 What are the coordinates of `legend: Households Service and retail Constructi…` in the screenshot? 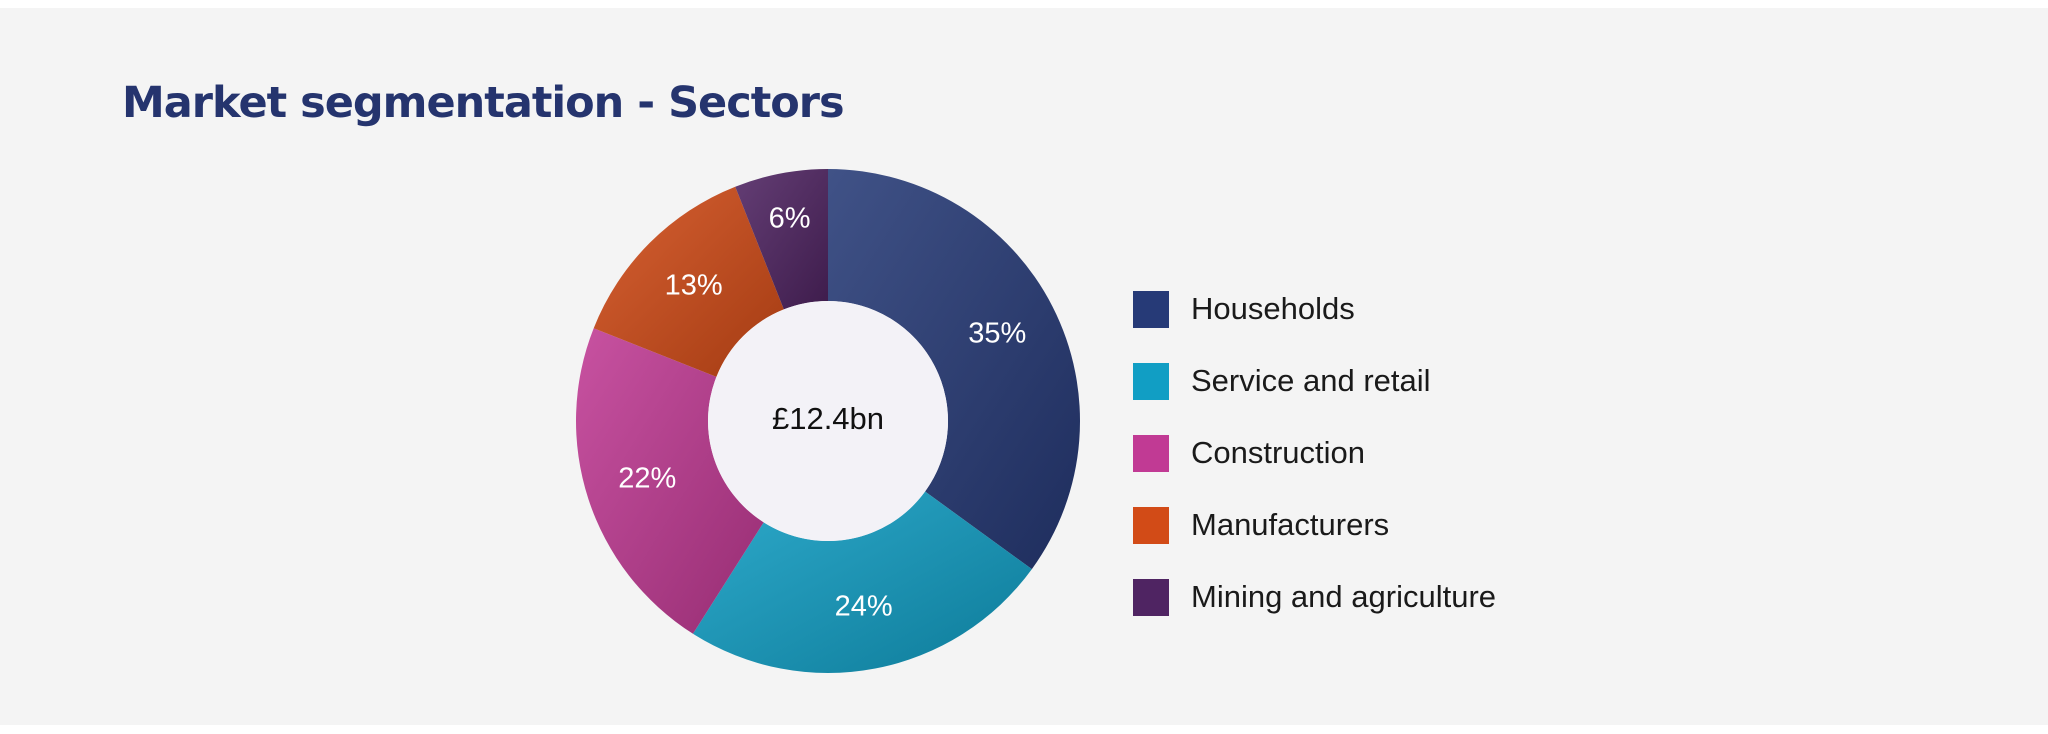 It's located at (1314, 453).